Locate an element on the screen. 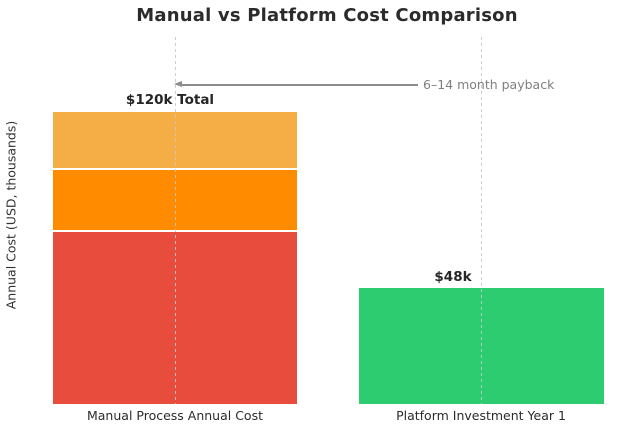  x-tick-label-platform: Platform Investment Year 1 is located at coordinates (481, 415).